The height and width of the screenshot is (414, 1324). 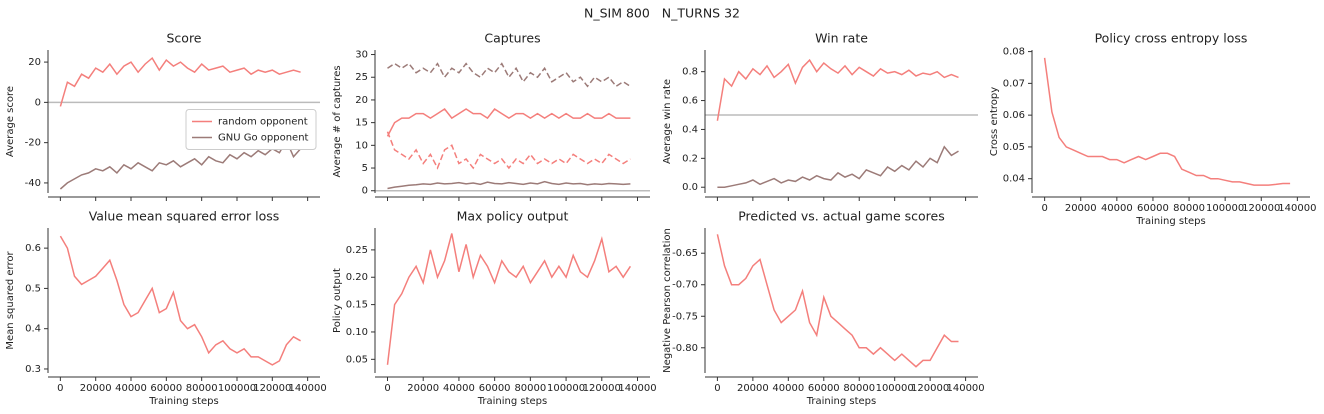 I want to click on legend-label: GNU Go opponent, so click(x=263, y=138).